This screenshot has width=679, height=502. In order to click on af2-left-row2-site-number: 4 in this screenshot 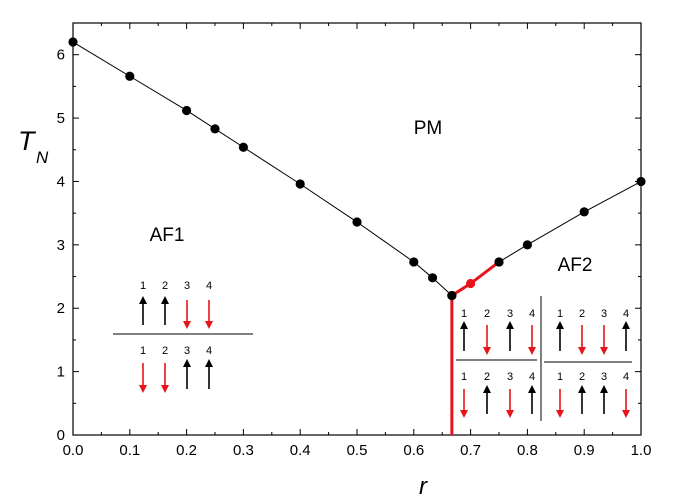, I will do `click(532, 377)`.